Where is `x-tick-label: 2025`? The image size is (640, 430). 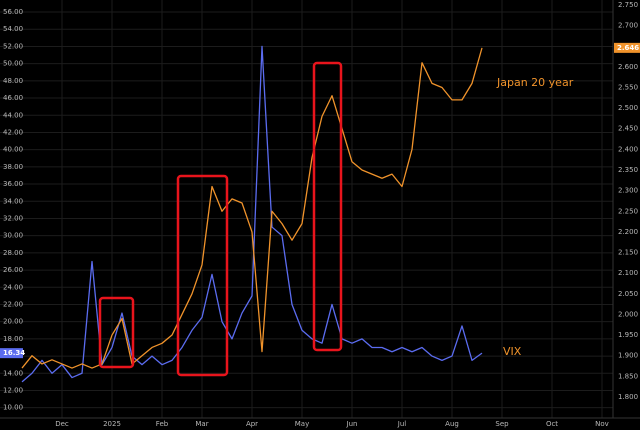
x-tick-label: 2025 is located at coordinates (112, 424).